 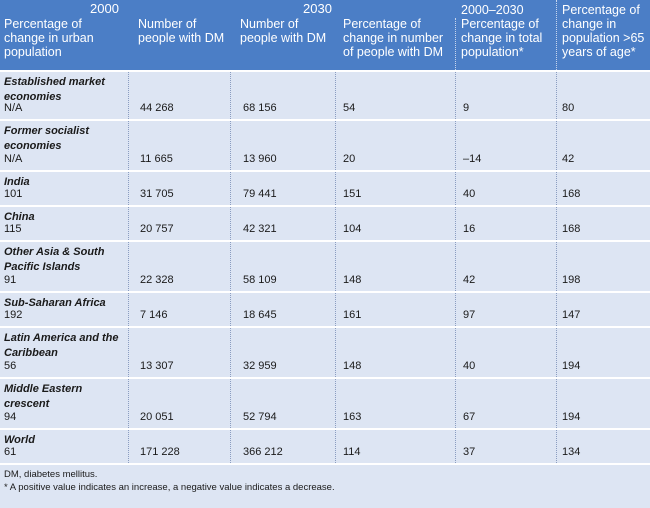 What do you see at coordinates (568, 108) in the screenshot?
I see `cell-old-change: 80` at bounding box center [568, 108].